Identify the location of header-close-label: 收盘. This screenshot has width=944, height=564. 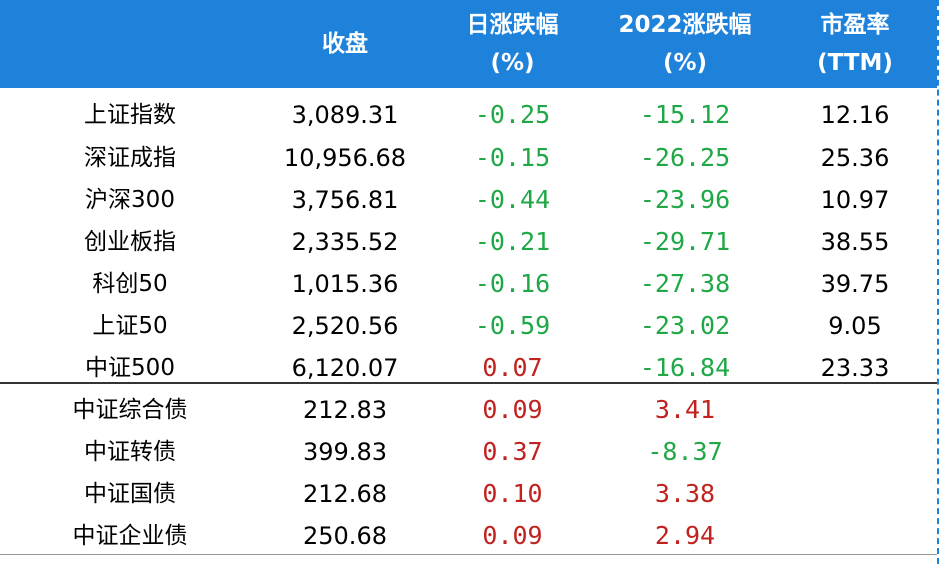
(345, 44).